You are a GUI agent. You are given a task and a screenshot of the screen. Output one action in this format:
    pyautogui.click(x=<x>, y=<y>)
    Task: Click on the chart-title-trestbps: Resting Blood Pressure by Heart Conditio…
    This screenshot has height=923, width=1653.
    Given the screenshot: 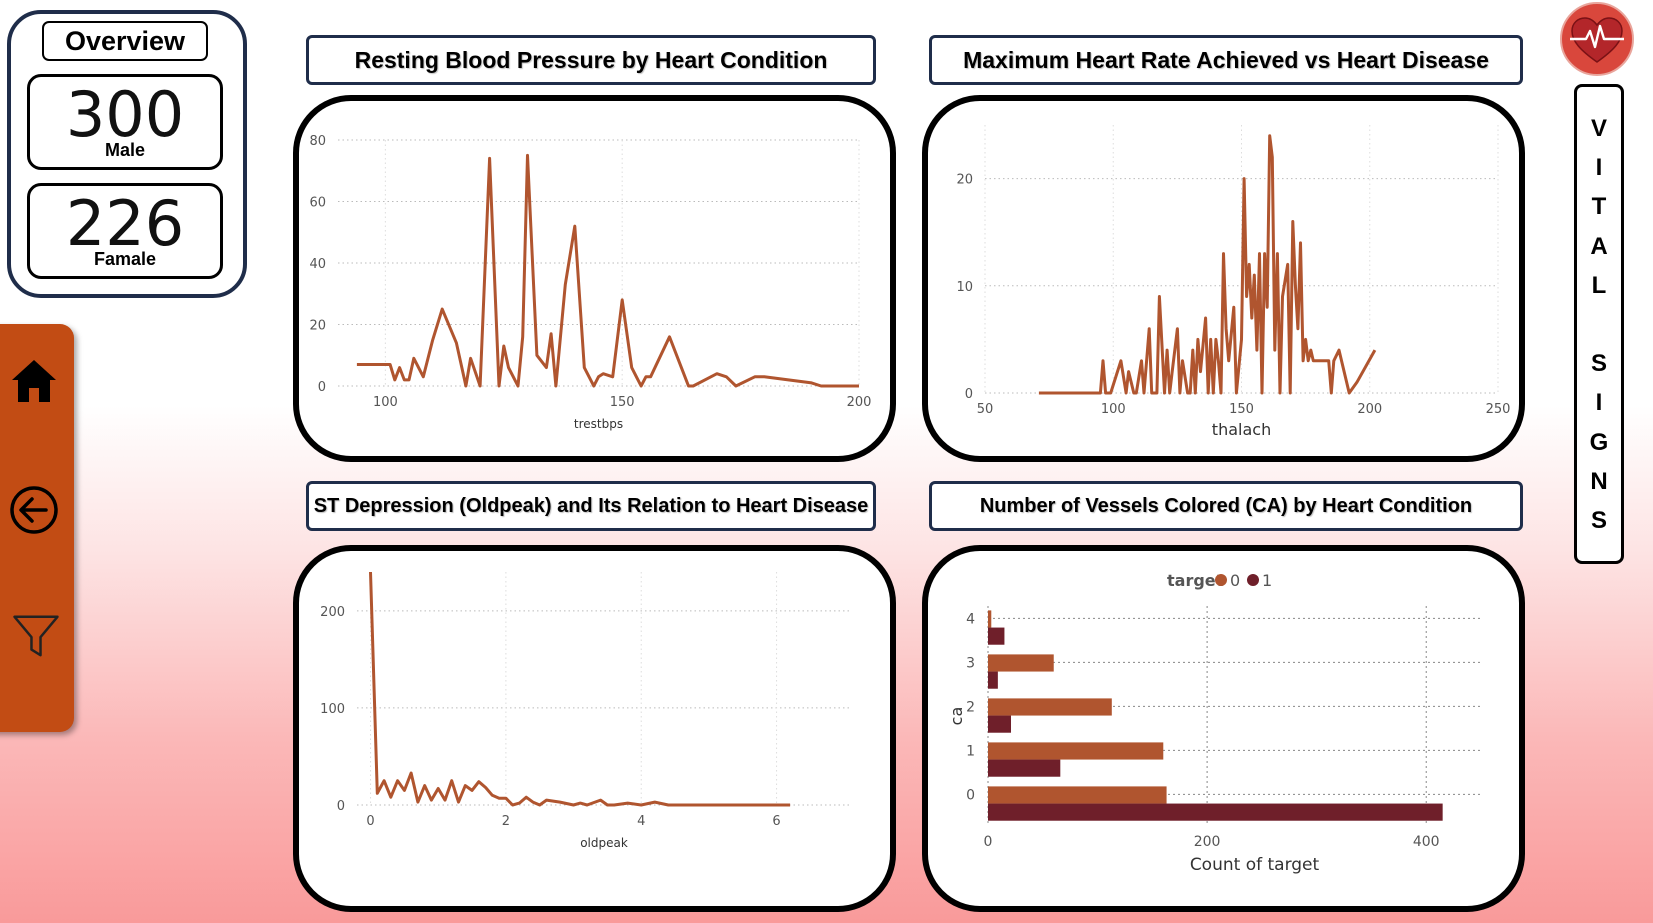 What is the action you would take?
    pyautogui.click(x=591, y=60)
    